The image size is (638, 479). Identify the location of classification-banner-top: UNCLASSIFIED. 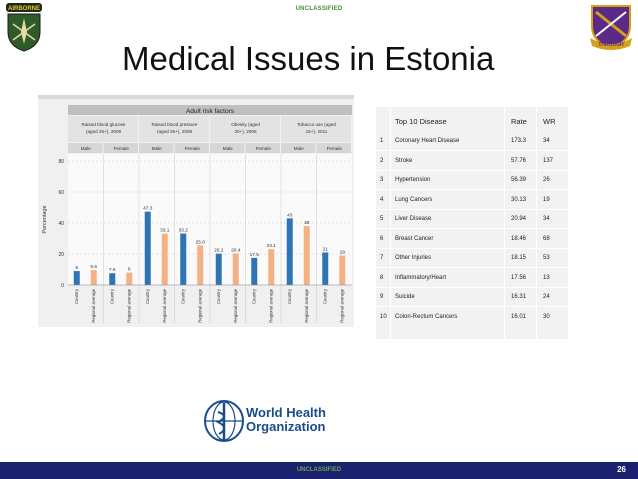
(319, 9).